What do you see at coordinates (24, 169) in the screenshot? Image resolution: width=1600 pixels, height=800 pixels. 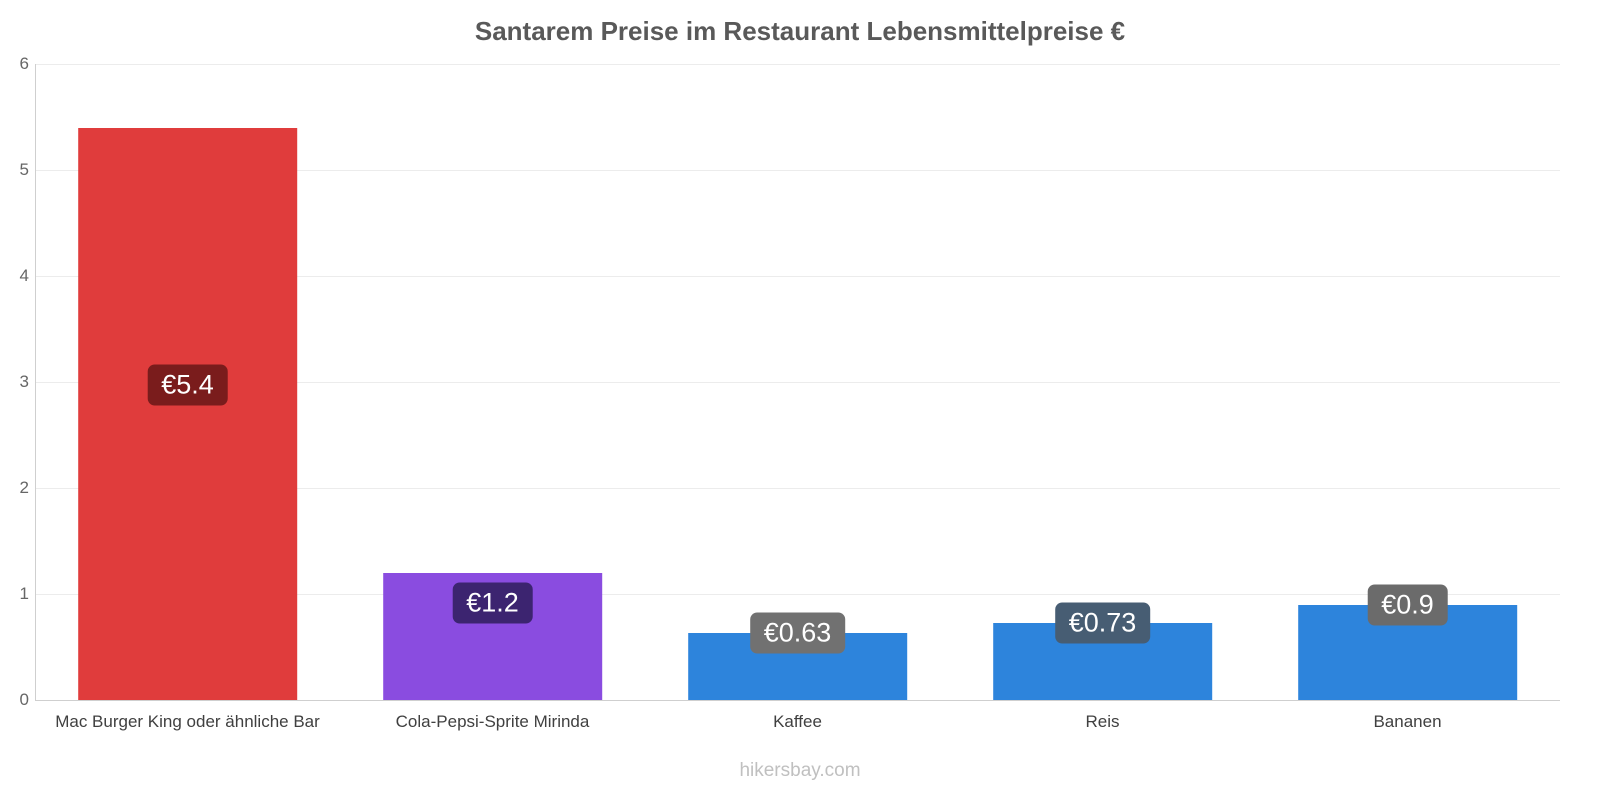 I see `y-axis-tick-label: 5` at bounding box center [24, 169].